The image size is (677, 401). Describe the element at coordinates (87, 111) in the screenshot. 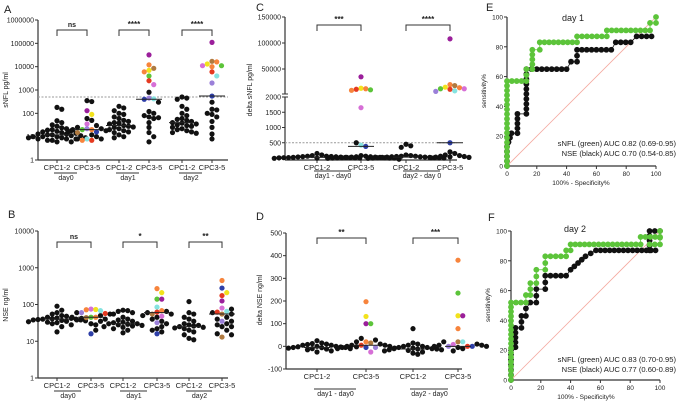

I see `data-point-purple` at that location.